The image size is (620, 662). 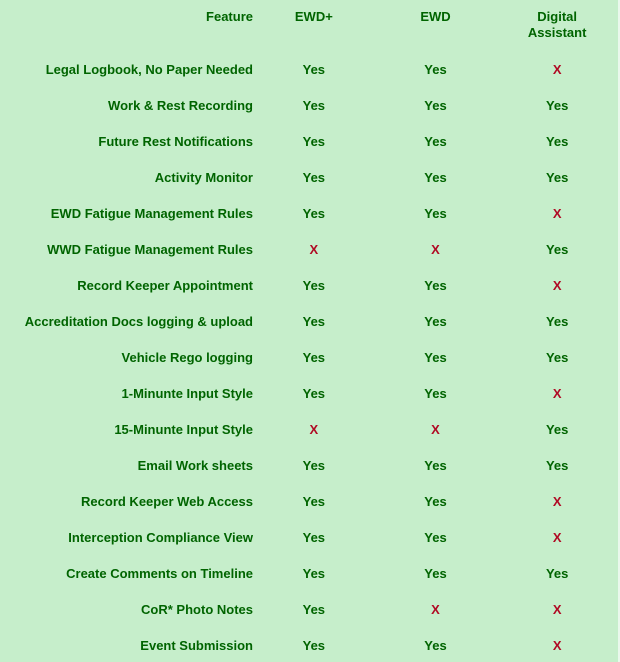 I want to click on column-header-feature-label: Feature, so click(x=229, y=16).